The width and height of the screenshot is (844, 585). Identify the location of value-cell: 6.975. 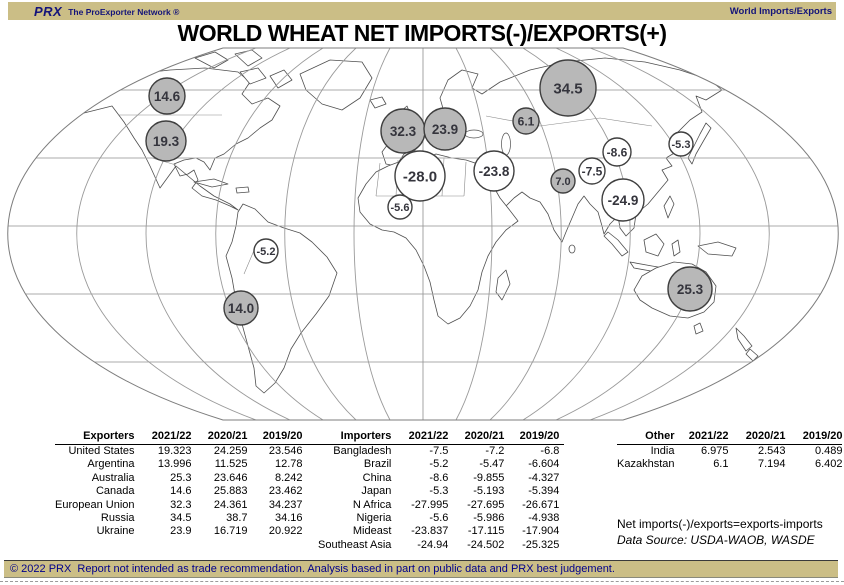
(714, 451).